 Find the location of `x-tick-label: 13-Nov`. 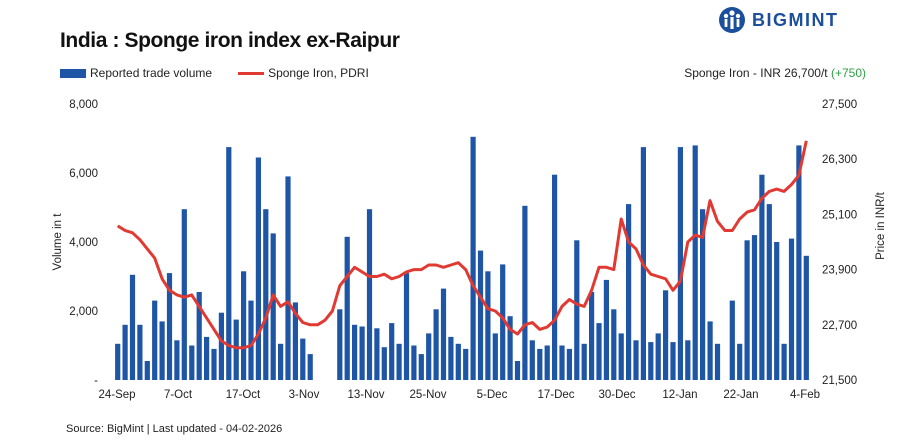

x-tick-label: 13-Nov is located at coordinates (365, 395).